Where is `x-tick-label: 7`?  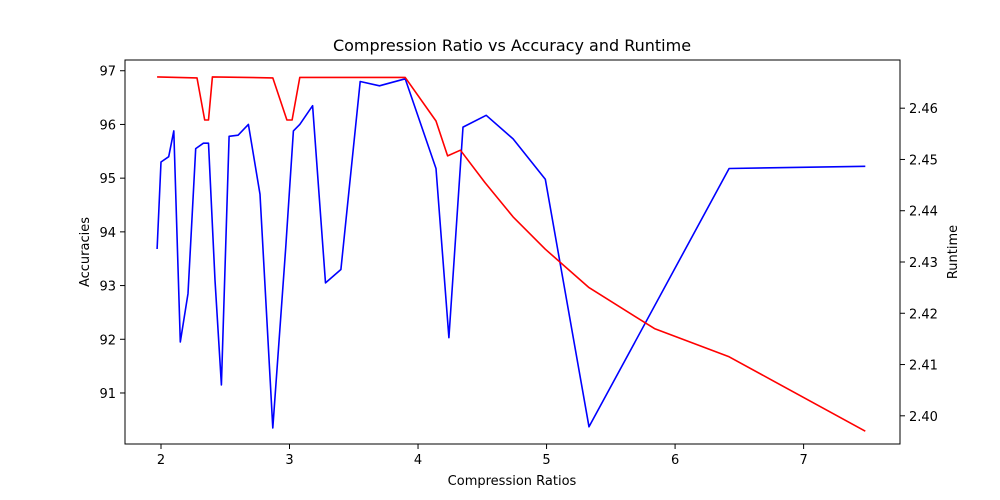 x-tick-label: 7 is located at coordinates (803, 460).